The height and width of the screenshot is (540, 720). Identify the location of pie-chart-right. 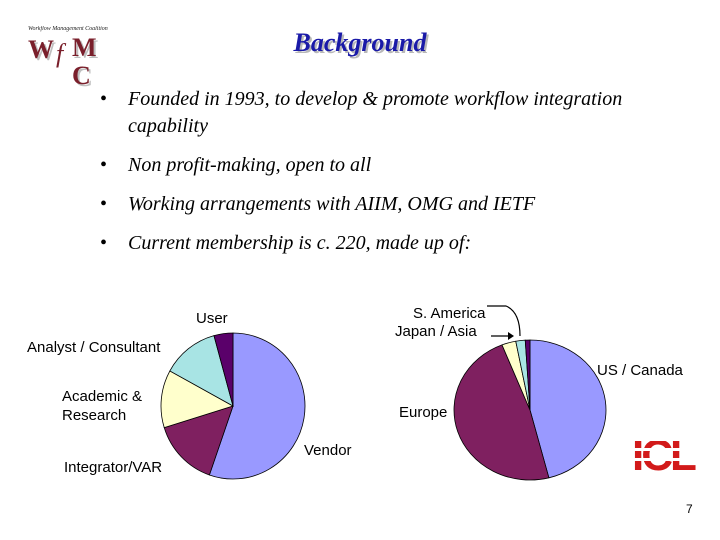
(530, 410).